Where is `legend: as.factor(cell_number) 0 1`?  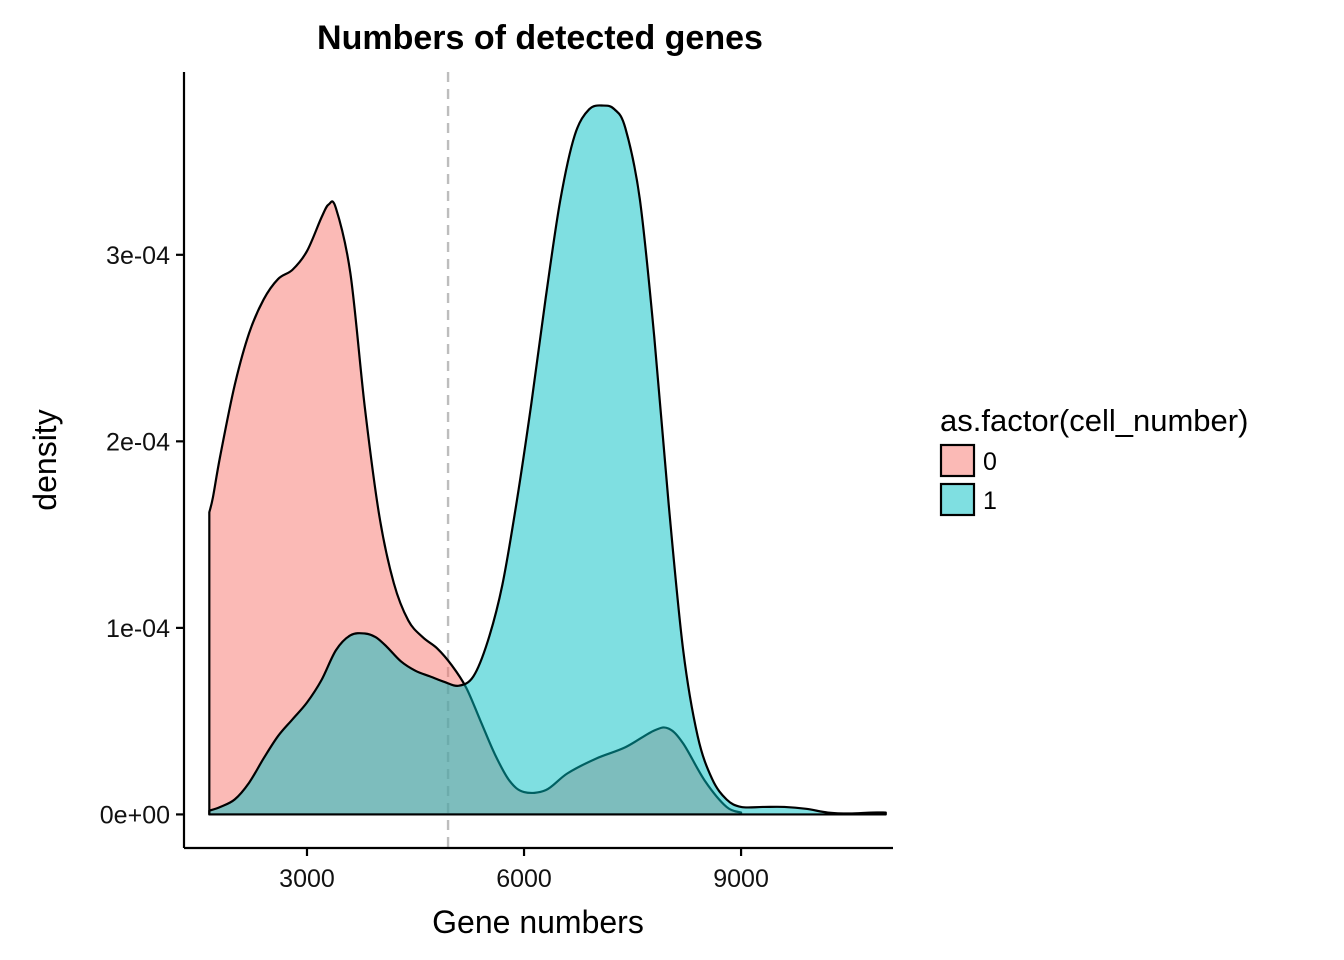
legend: as.factor(cell_number) 0 1 is located at coordinates (1093, 460).